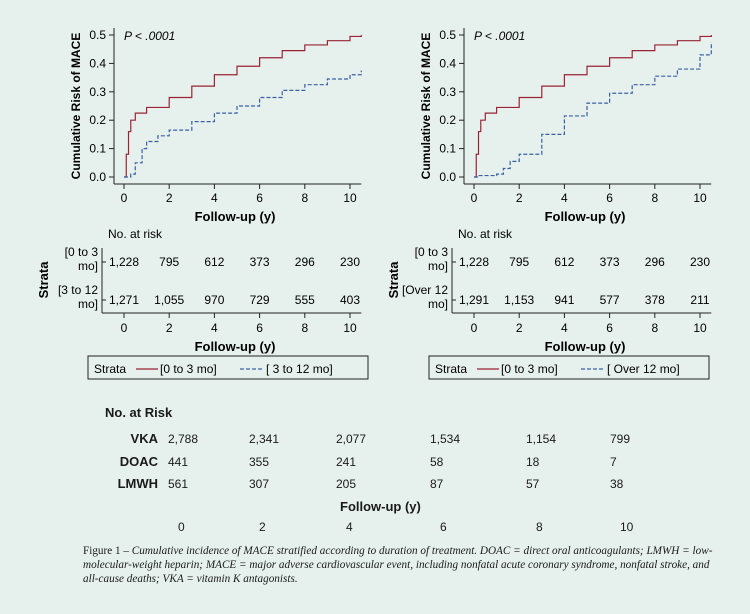 This screenshot has height=614, width=750. I want to click on overall-risk-value: 57, so click(533, 484).